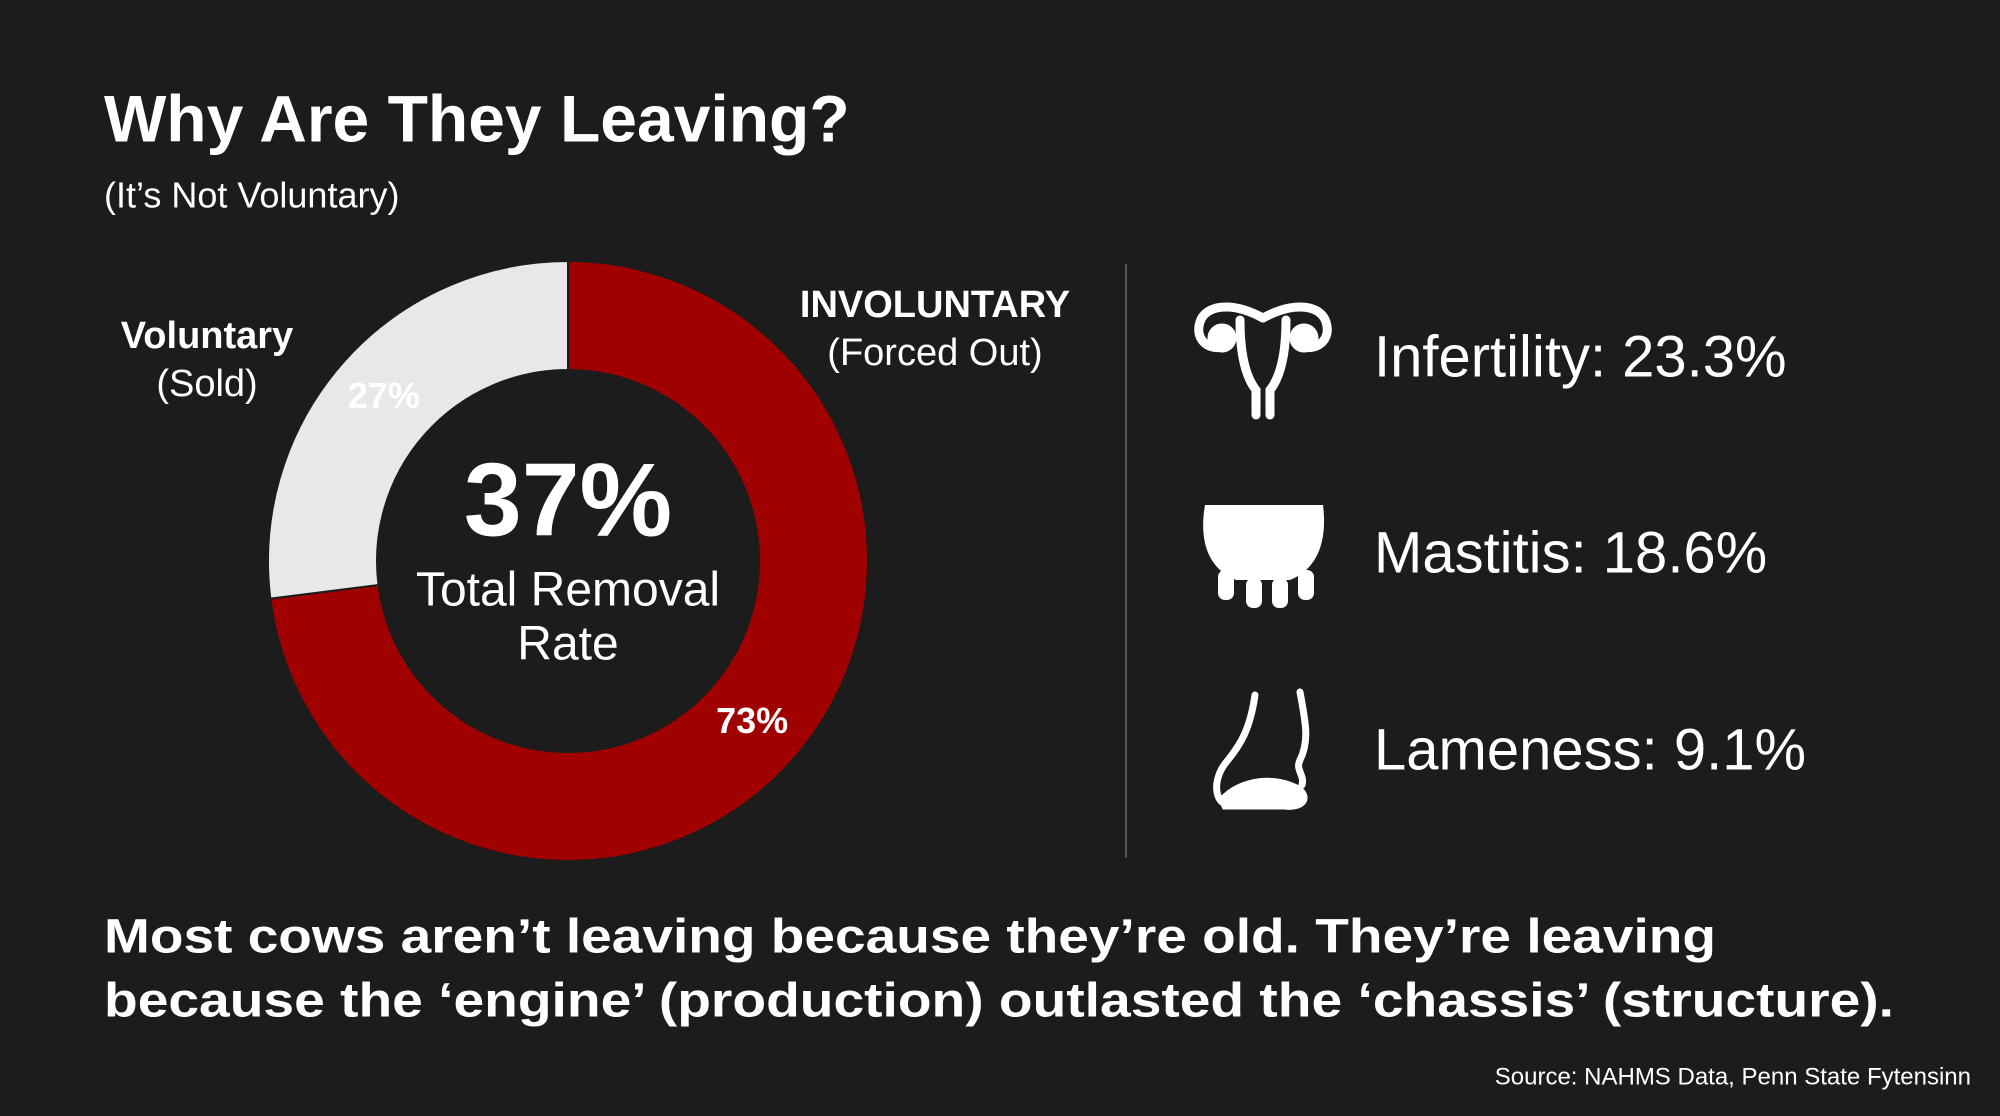 The width and height of the screenshot is (2000, 1116). What do you see at coordinates (568, 500) in the screenshot?
I see `center-value: 37%` at bounding box center [568, 500].